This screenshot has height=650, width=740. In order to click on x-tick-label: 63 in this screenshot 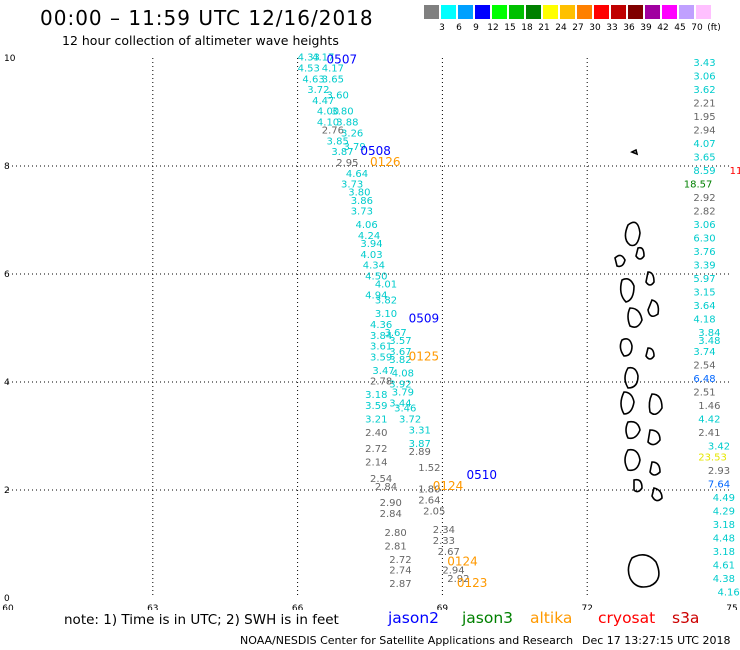, I will do `click(152, 607)`.